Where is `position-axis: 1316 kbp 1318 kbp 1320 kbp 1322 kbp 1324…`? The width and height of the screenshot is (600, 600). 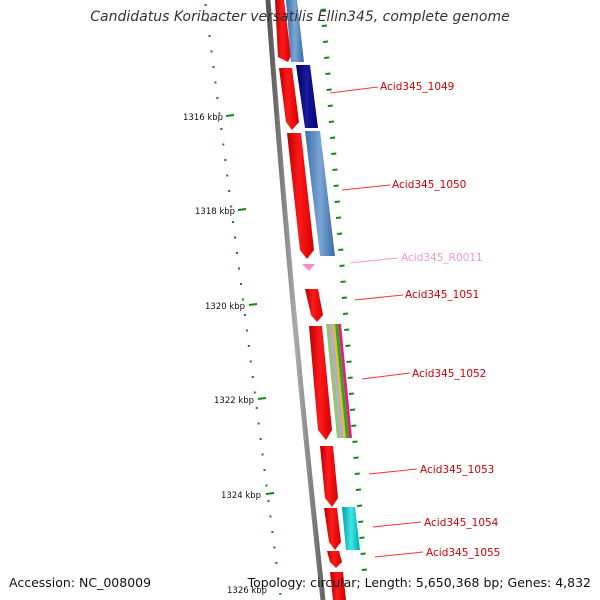
position-axis: 1316 kbp 1318 kbp 1320 kbp 1322 kbp 1324… is located at coordinates (229, 354).